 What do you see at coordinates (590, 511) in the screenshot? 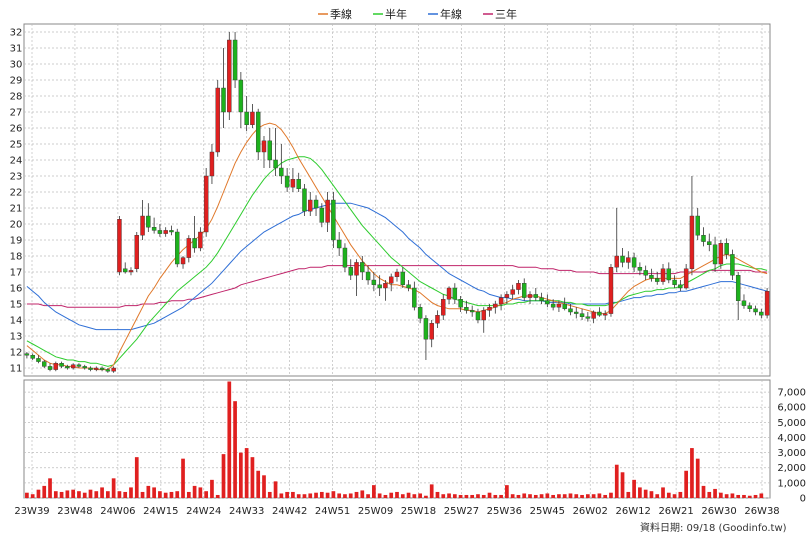
I see `time-tick-label: 26W02` at bounding box center [590, 511].